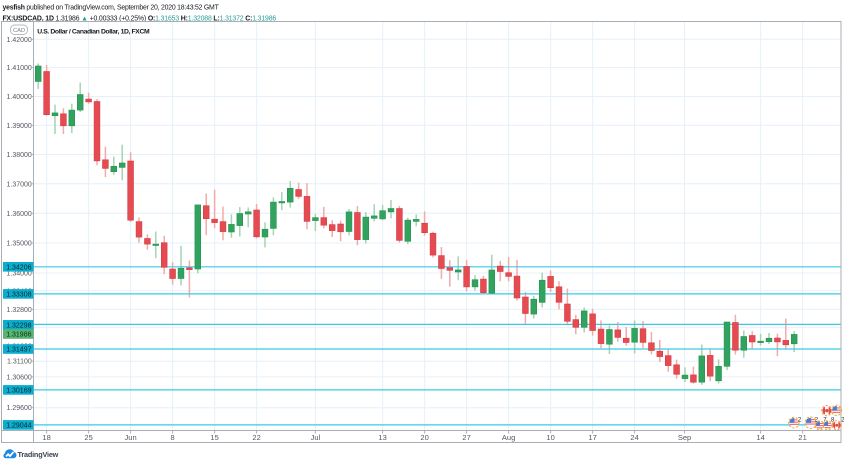 Image resolution: width=844 pixels, height=463 pixels. I want to click on svg-text: 1.32800, so click(18, 310).